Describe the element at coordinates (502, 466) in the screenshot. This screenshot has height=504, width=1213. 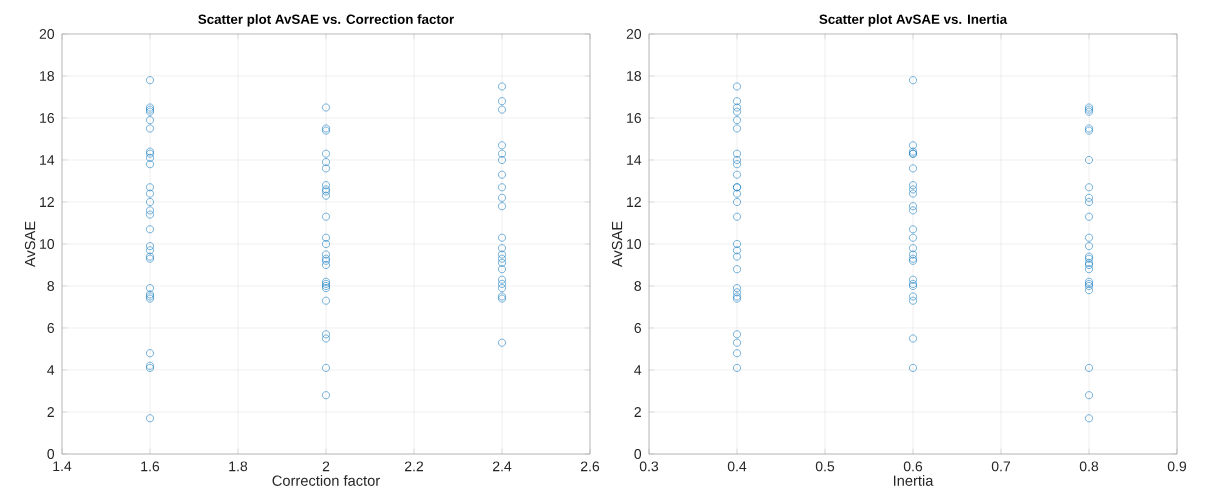
I see `x-tick-label: 2.4` at that location.